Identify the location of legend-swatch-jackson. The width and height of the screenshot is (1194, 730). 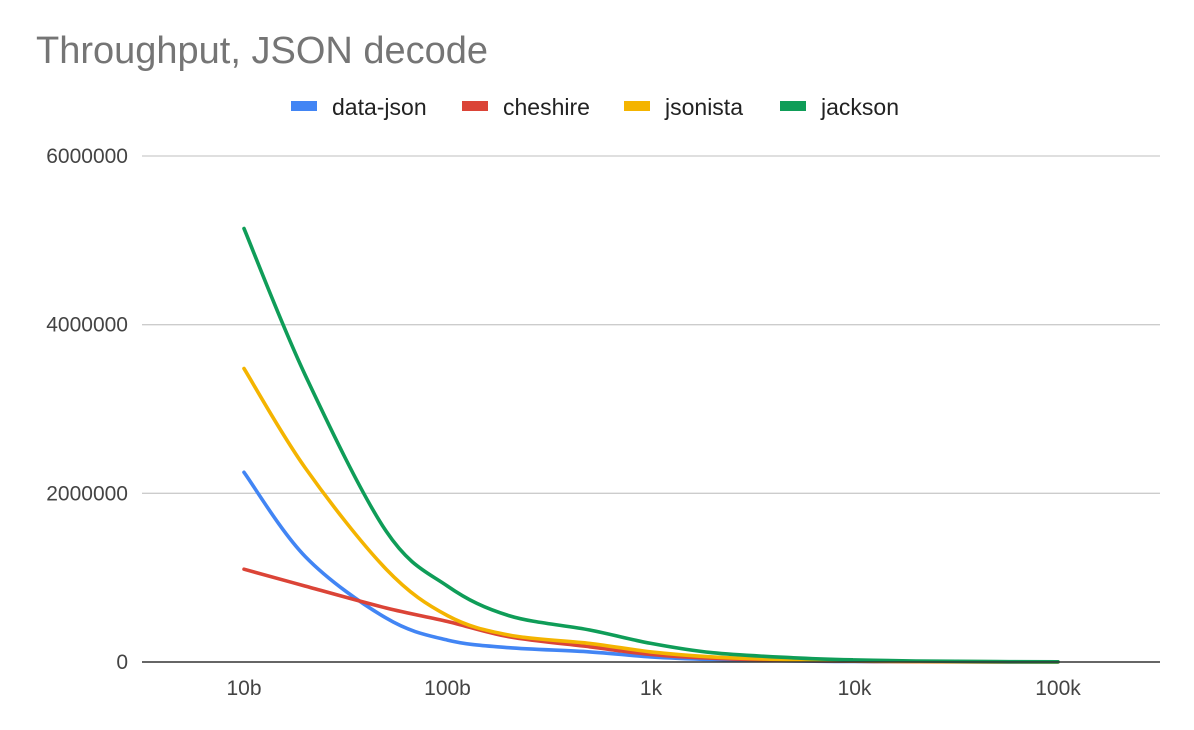
(793, 106).